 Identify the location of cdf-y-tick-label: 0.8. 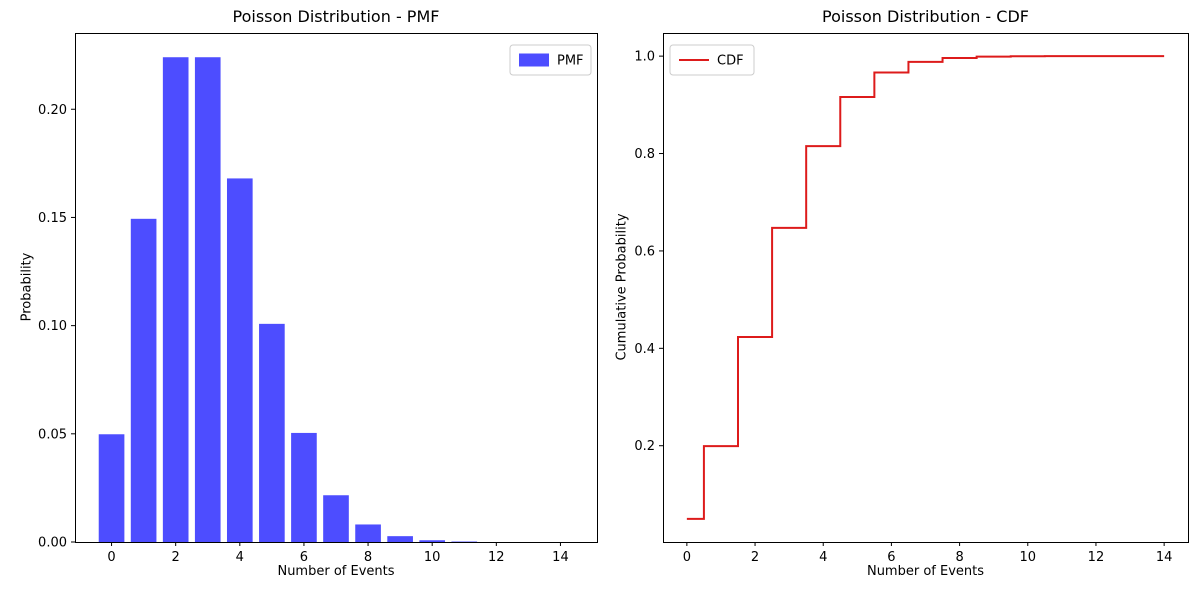
(644, 154).